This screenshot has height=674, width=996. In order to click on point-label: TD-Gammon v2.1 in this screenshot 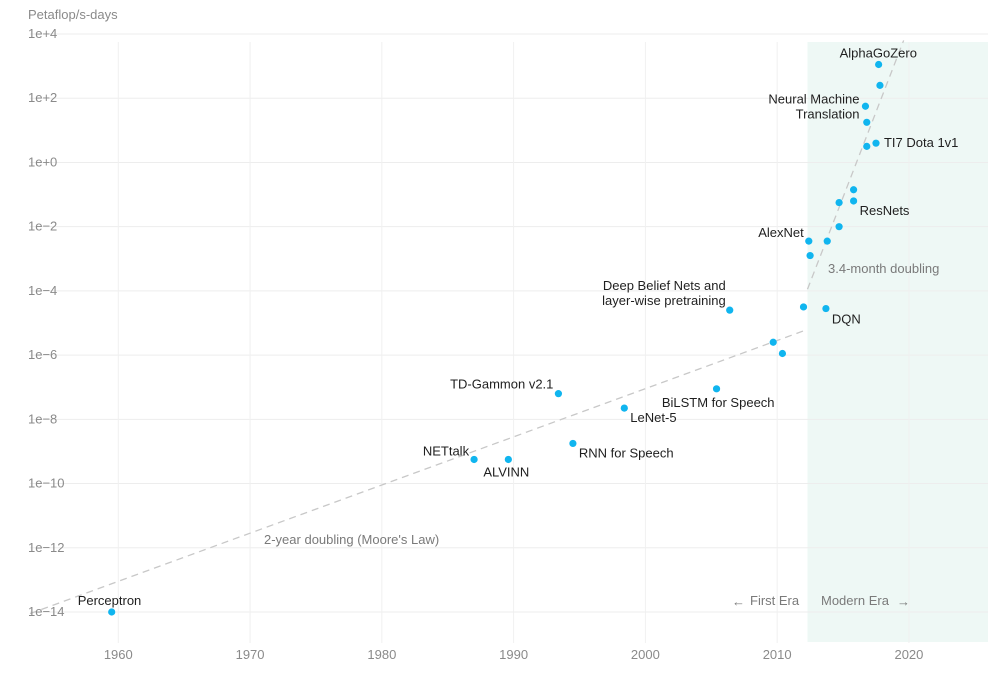, I will do `click(501, 384)`.